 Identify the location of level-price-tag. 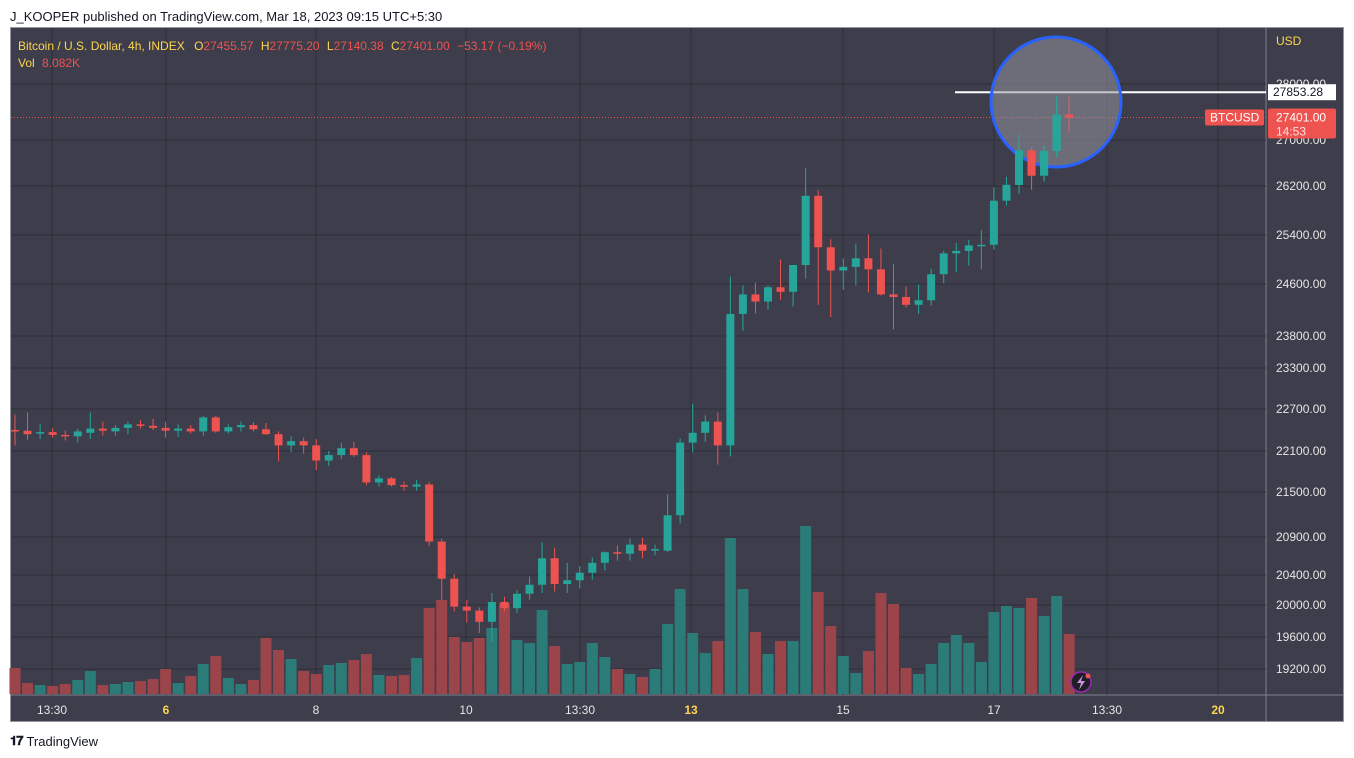
(1302, 92).